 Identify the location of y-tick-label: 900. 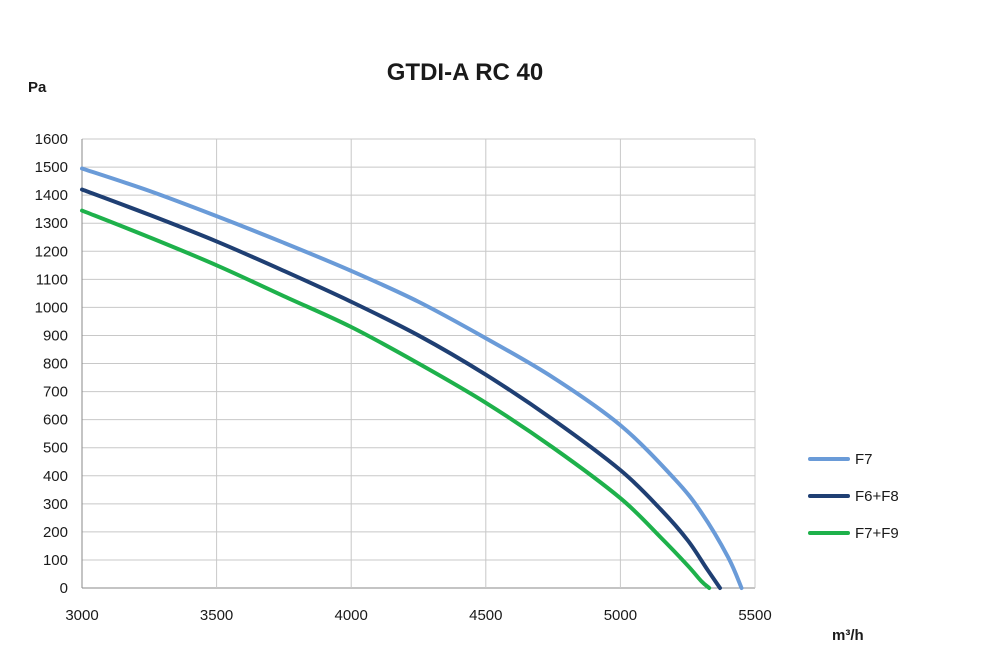
(55, 335).